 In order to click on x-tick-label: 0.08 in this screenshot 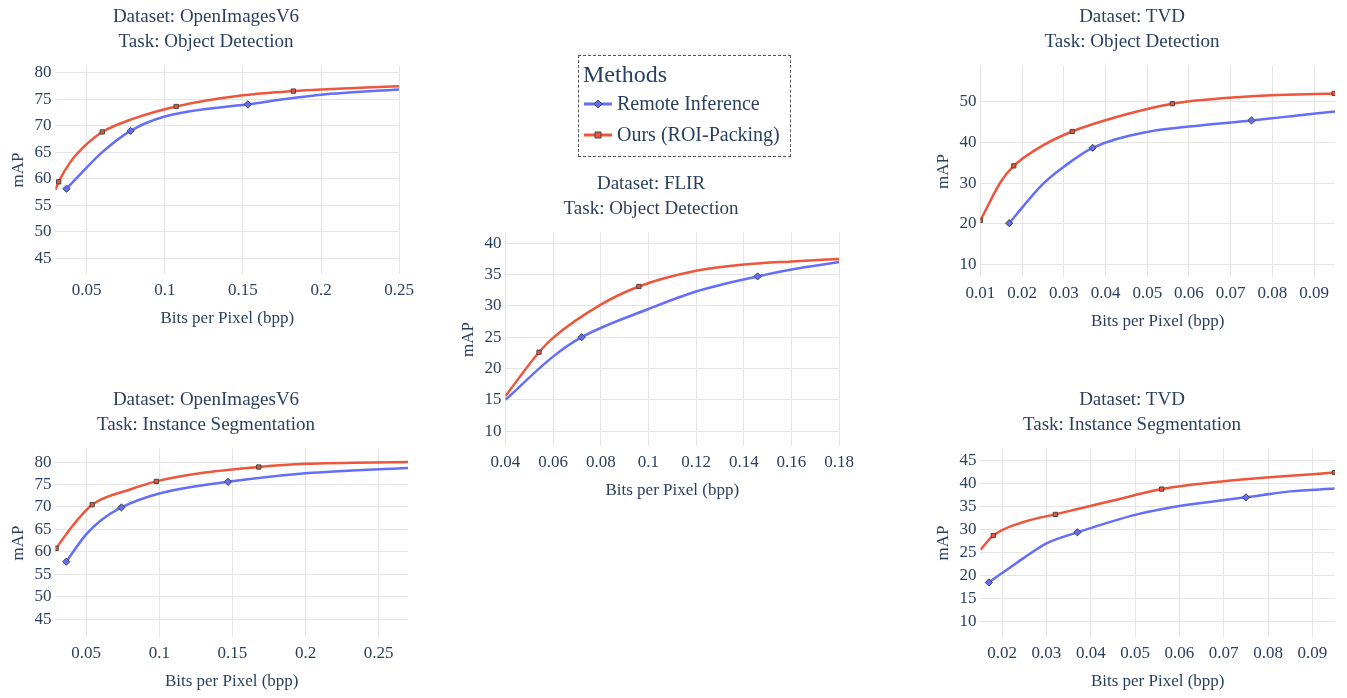, I will do `click(1272, 292)`.